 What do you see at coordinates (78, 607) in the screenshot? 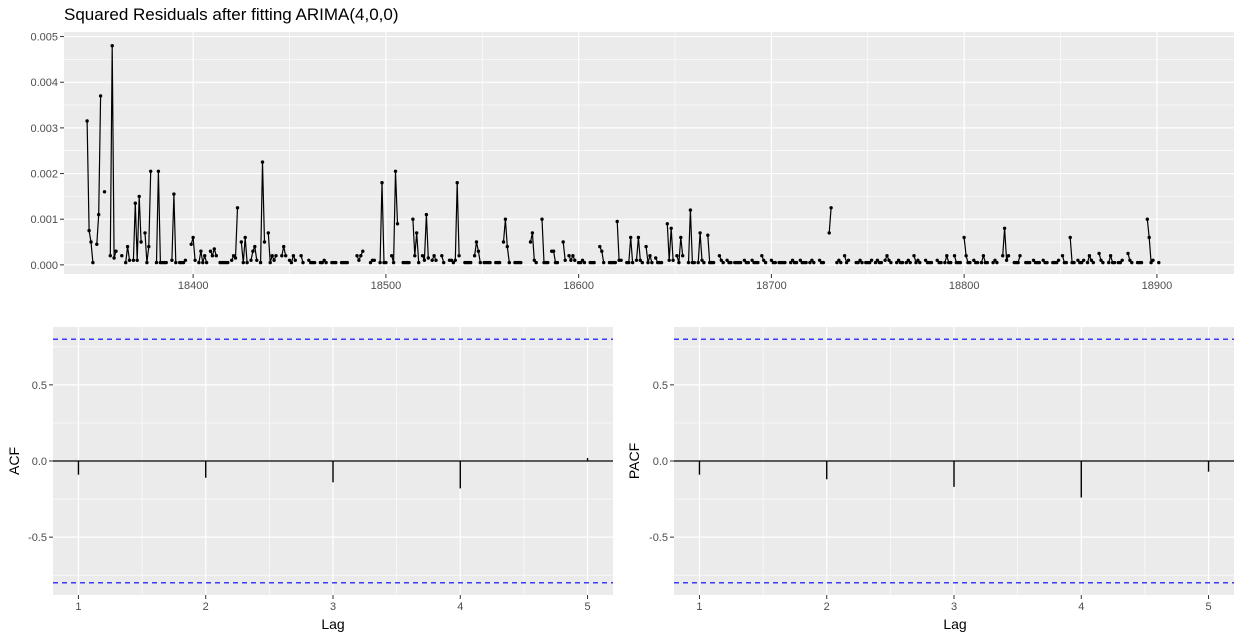
I see `x-tick-label: 1` at bounding box center [78, 607].